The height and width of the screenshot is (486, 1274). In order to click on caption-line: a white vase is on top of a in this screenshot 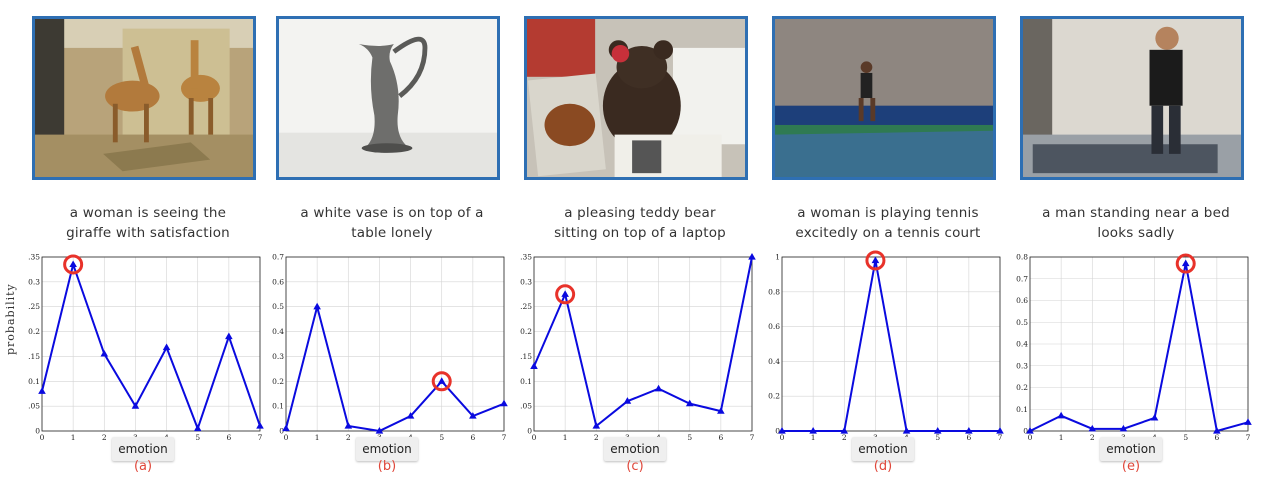, I will do `click(392, 213)`.